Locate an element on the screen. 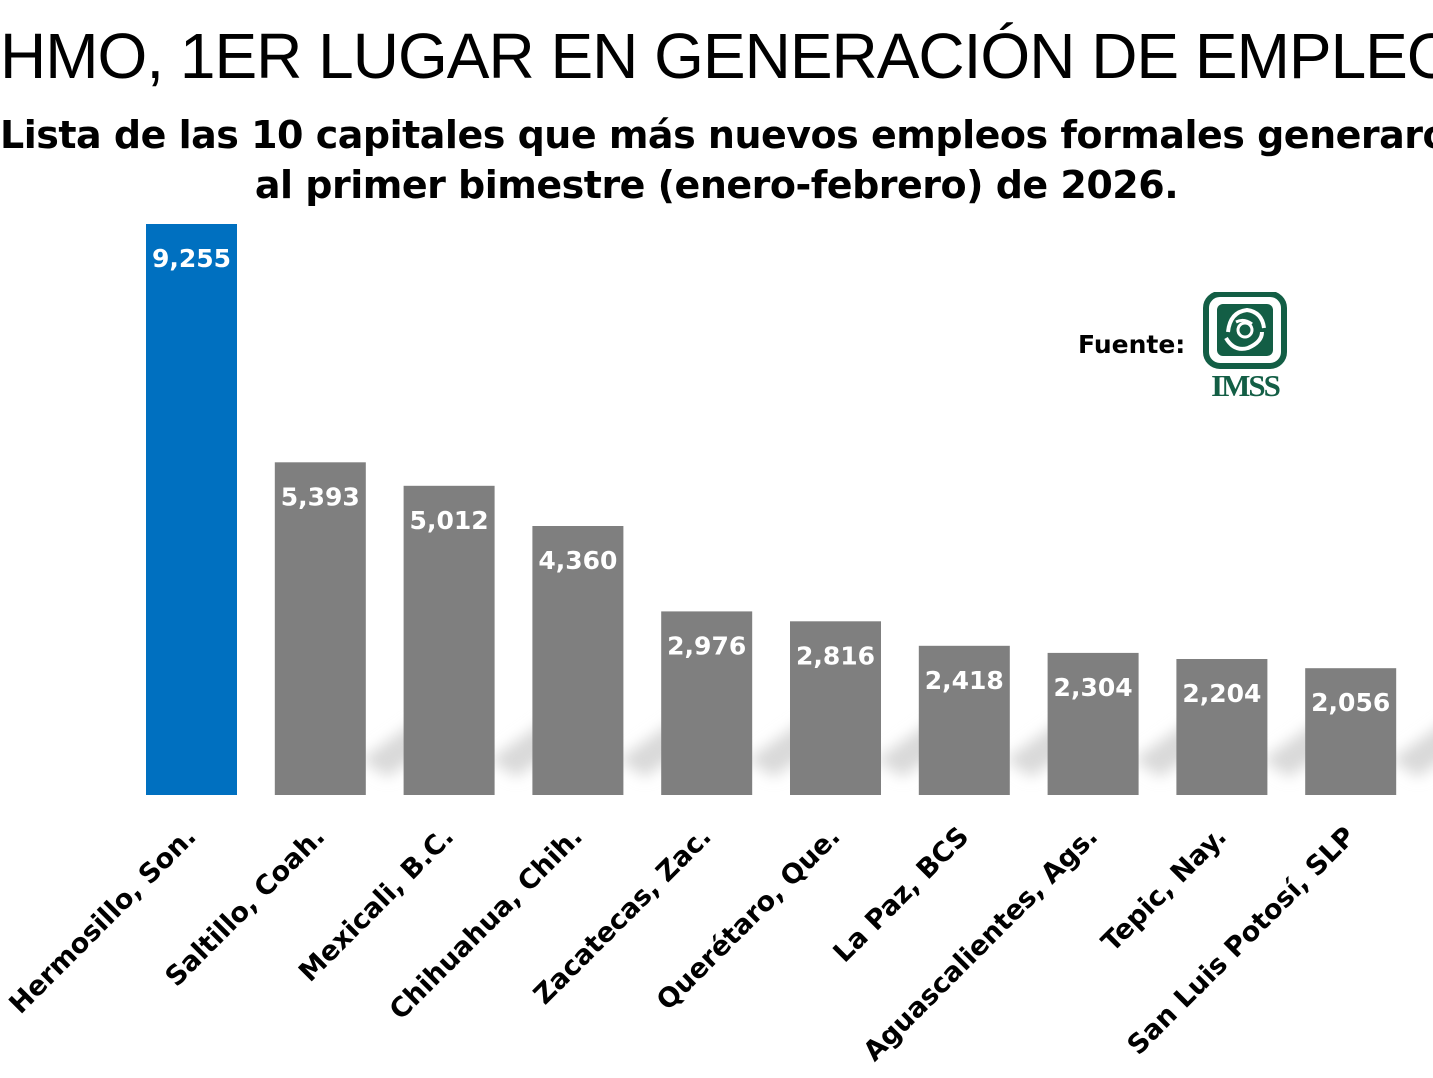 Image resolution: width=1433 pixels, height=1078 pixels. category-label: Hermosillo, Son. is located at coordinates (102, 920).